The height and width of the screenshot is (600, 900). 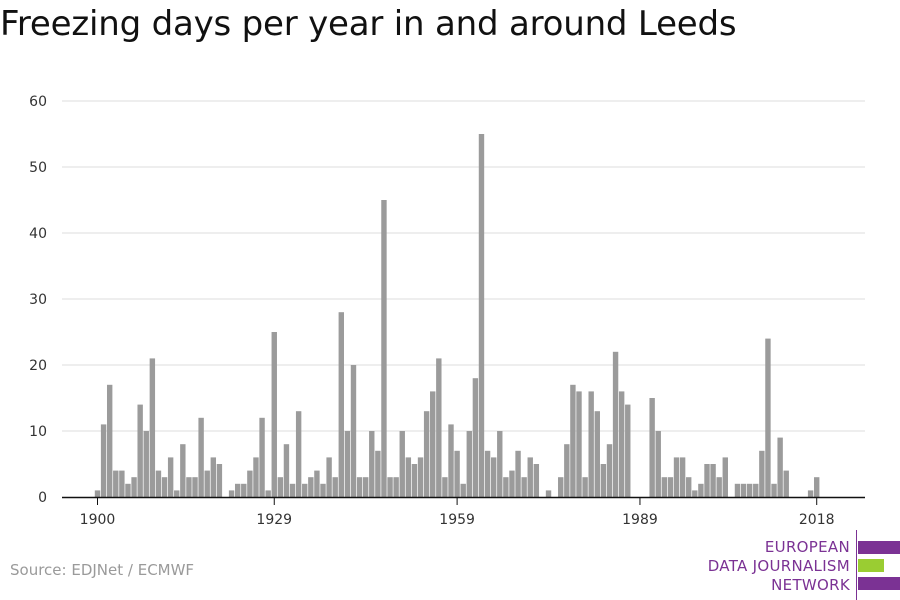 What do you see at coordinates (469, 464) in the screenshot?
I see `bar-1961` at bounding box center [469, 464].